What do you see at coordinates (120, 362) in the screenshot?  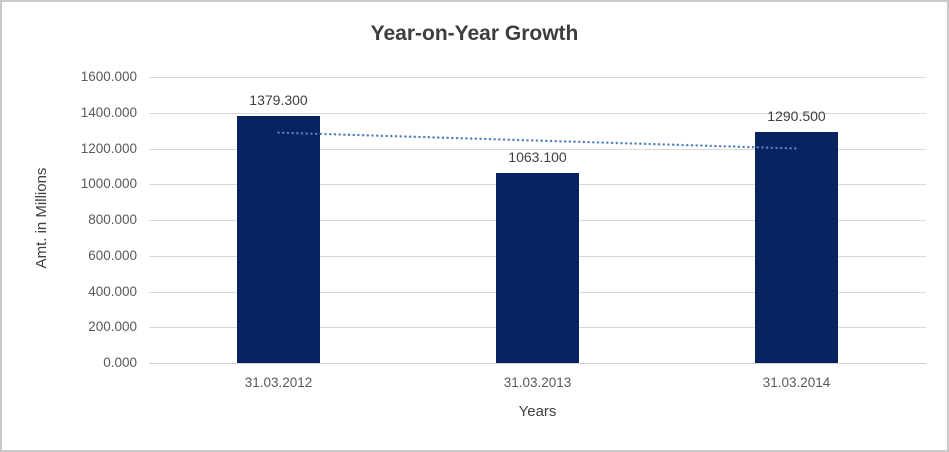 I see `y-axis-tick-label: 0.000` at bounding box center [120, 362].